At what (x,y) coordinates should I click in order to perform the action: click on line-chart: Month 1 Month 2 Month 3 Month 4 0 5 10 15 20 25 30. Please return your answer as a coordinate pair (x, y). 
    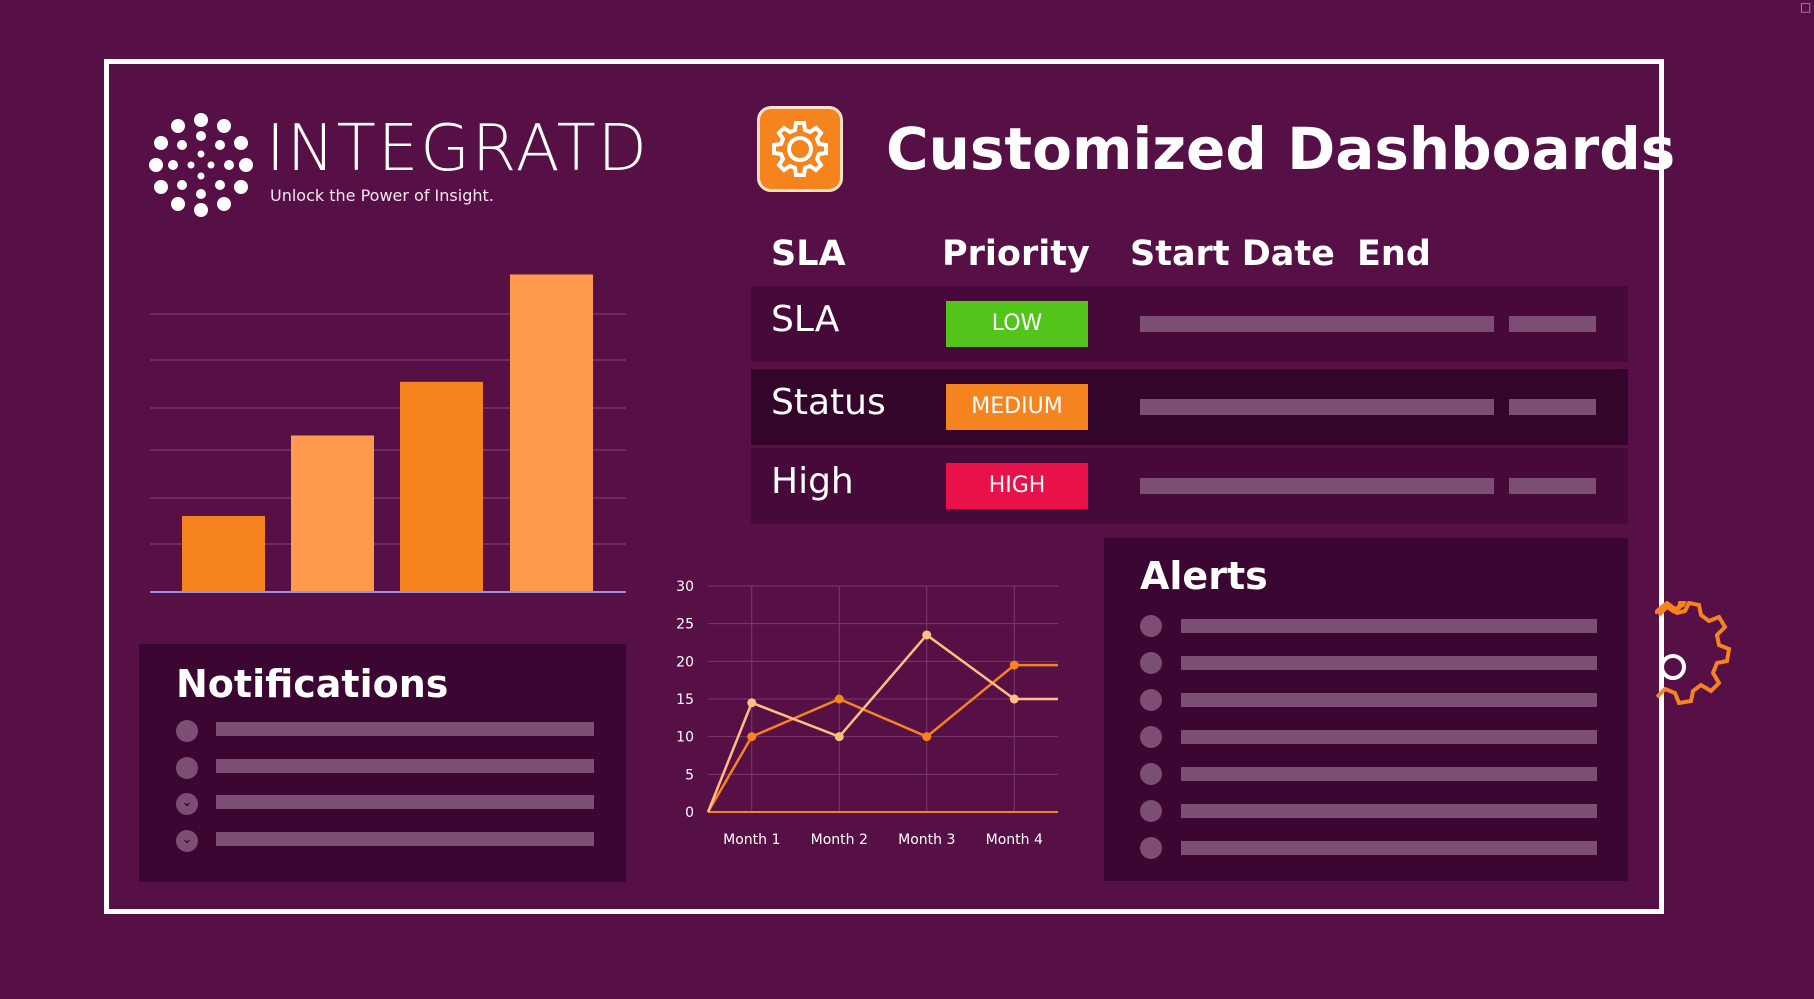
    Looking at the image, I should click on (867, 713).